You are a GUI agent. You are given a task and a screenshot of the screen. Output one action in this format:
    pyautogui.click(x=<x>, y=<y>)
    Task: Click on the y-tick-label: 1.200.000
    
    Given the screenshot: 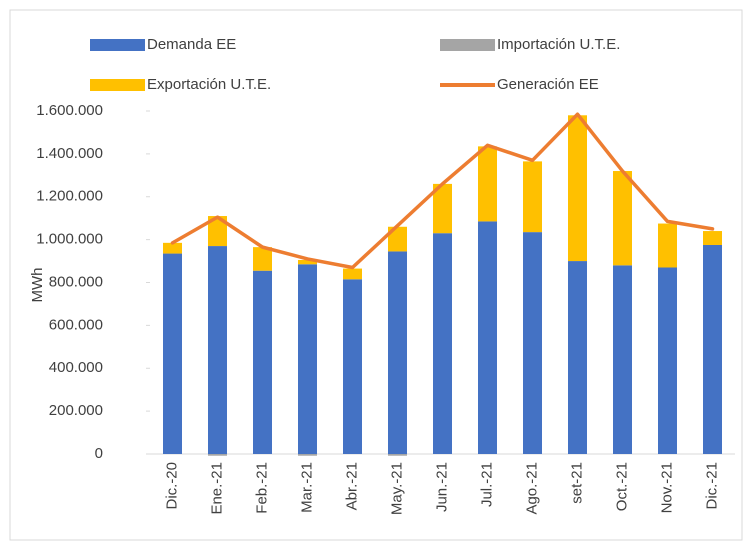 What is the action you would take?
    pyautogui.click(x=69, y=196)
    